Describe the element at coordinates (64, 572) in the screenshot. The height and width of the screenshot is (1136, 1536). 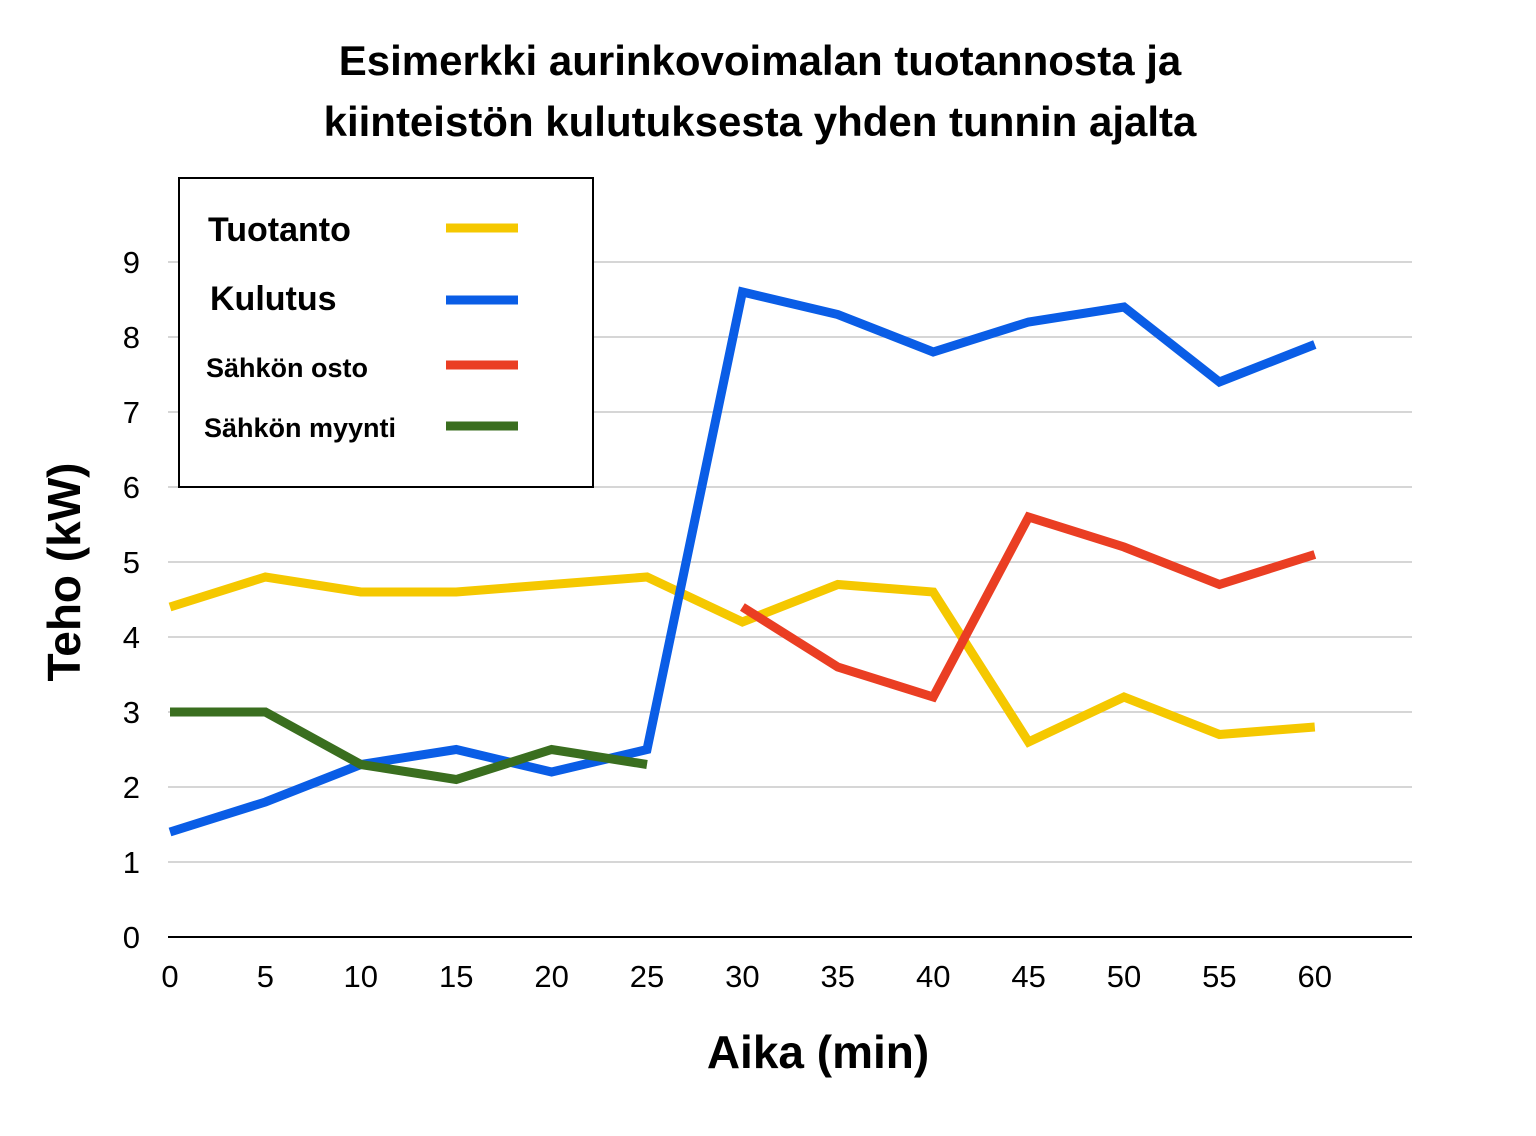
I see `y-axis-label: Teho (kW)` at that location.